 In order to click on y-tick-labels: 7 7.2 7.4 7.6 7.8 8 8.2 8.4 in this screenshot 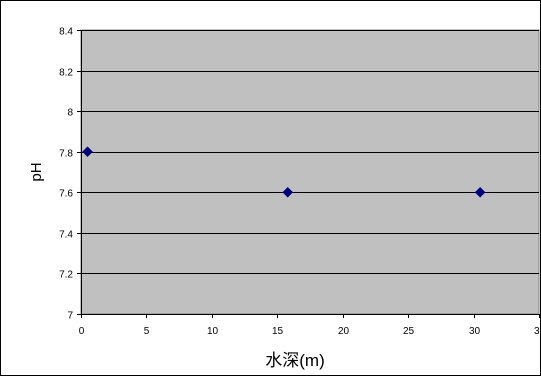, I will do `click(66, 174)`.